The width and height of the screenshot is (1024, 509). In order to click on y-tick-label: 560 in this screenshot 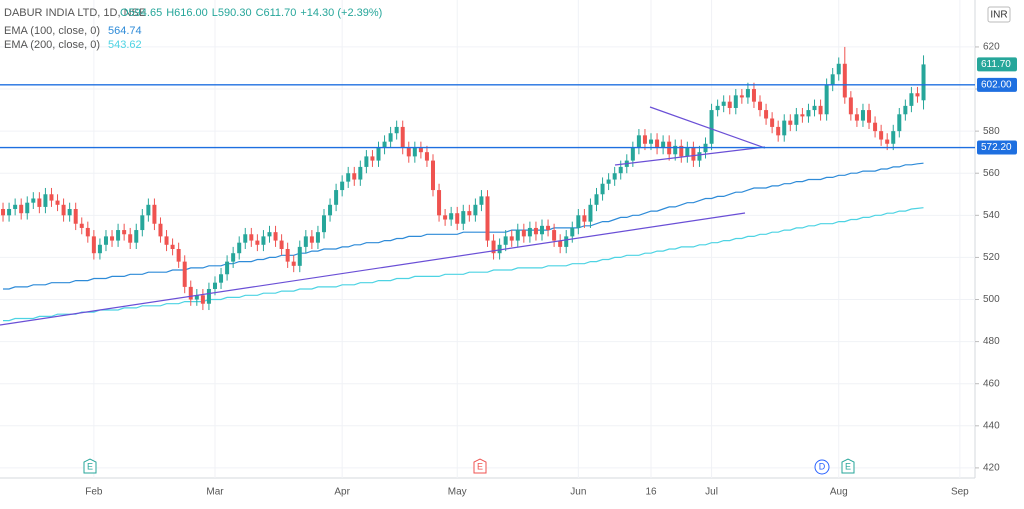, I will do `click(991, 173)`.